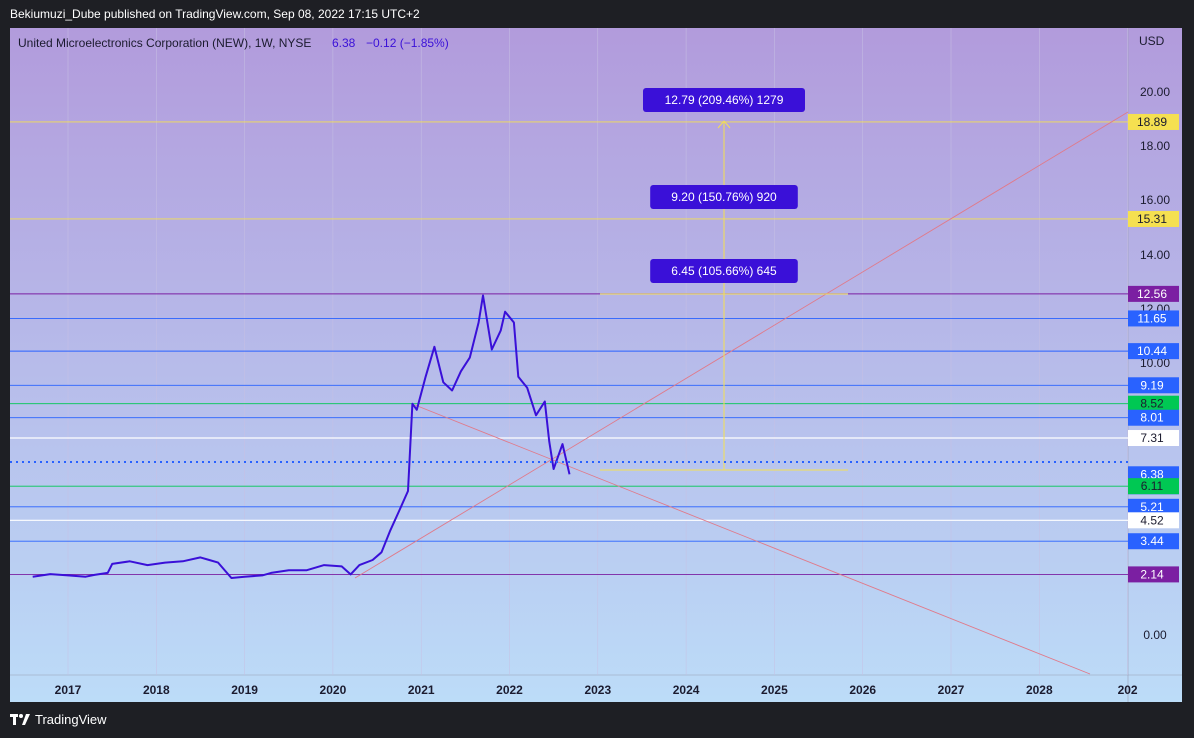 The height and width of the screenshot is (738, 1194). I want to click on price-level-label: 10.44, so click(1152, 351).